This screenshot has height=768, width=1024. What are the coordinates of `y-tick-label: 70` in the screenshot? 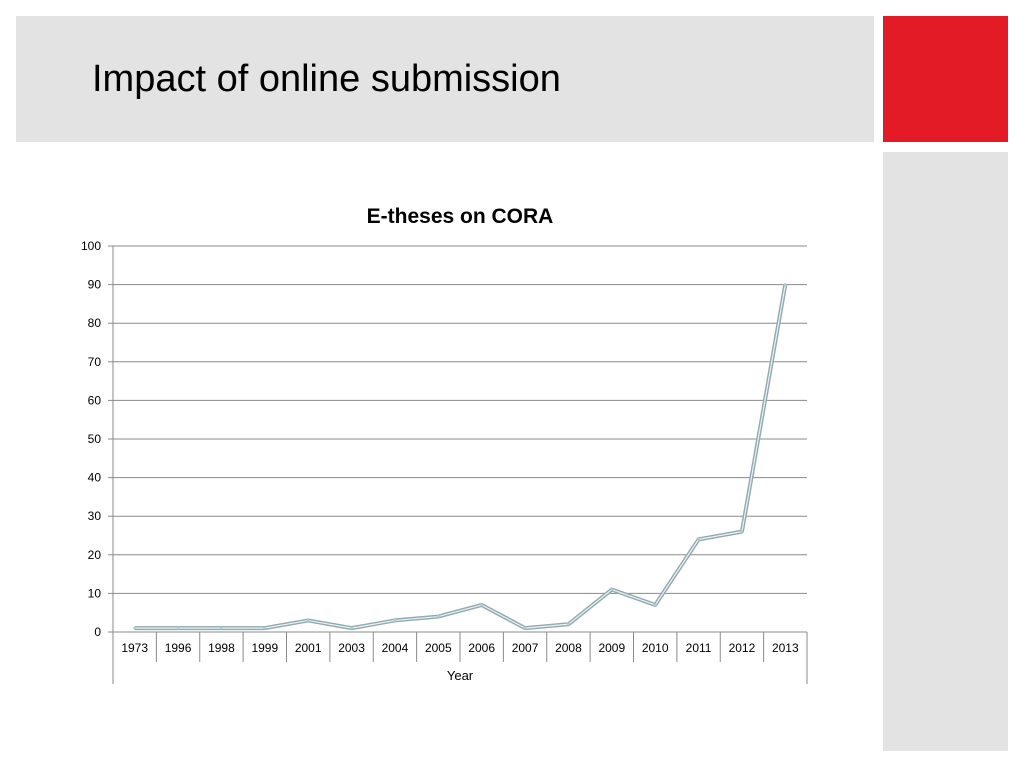 It's located at (95, 362).